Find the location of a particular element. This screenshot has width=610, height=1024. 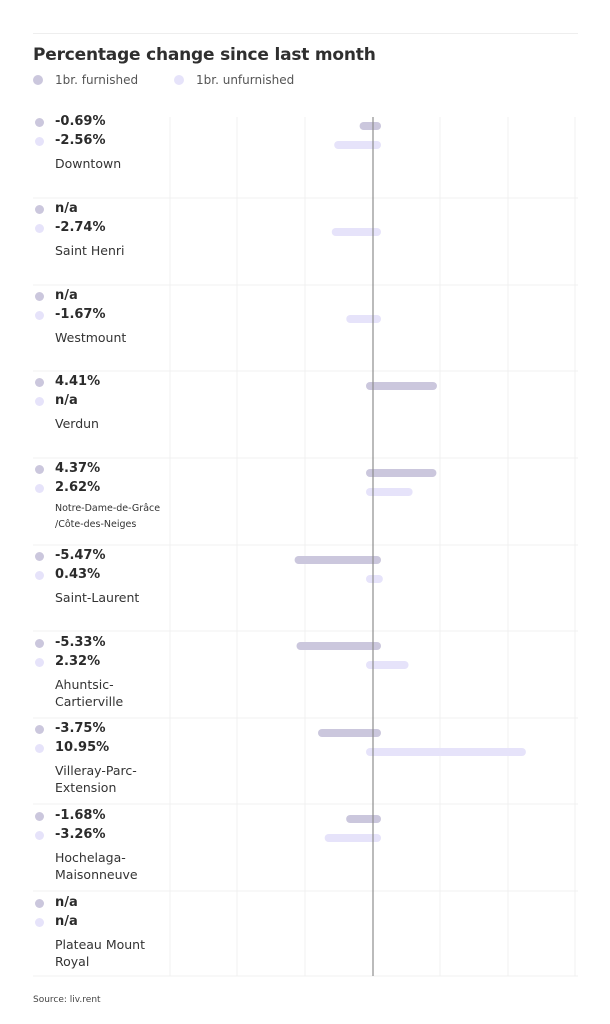

category-name-line1: Villeray-Parc- is located at coordinates (96, 770).